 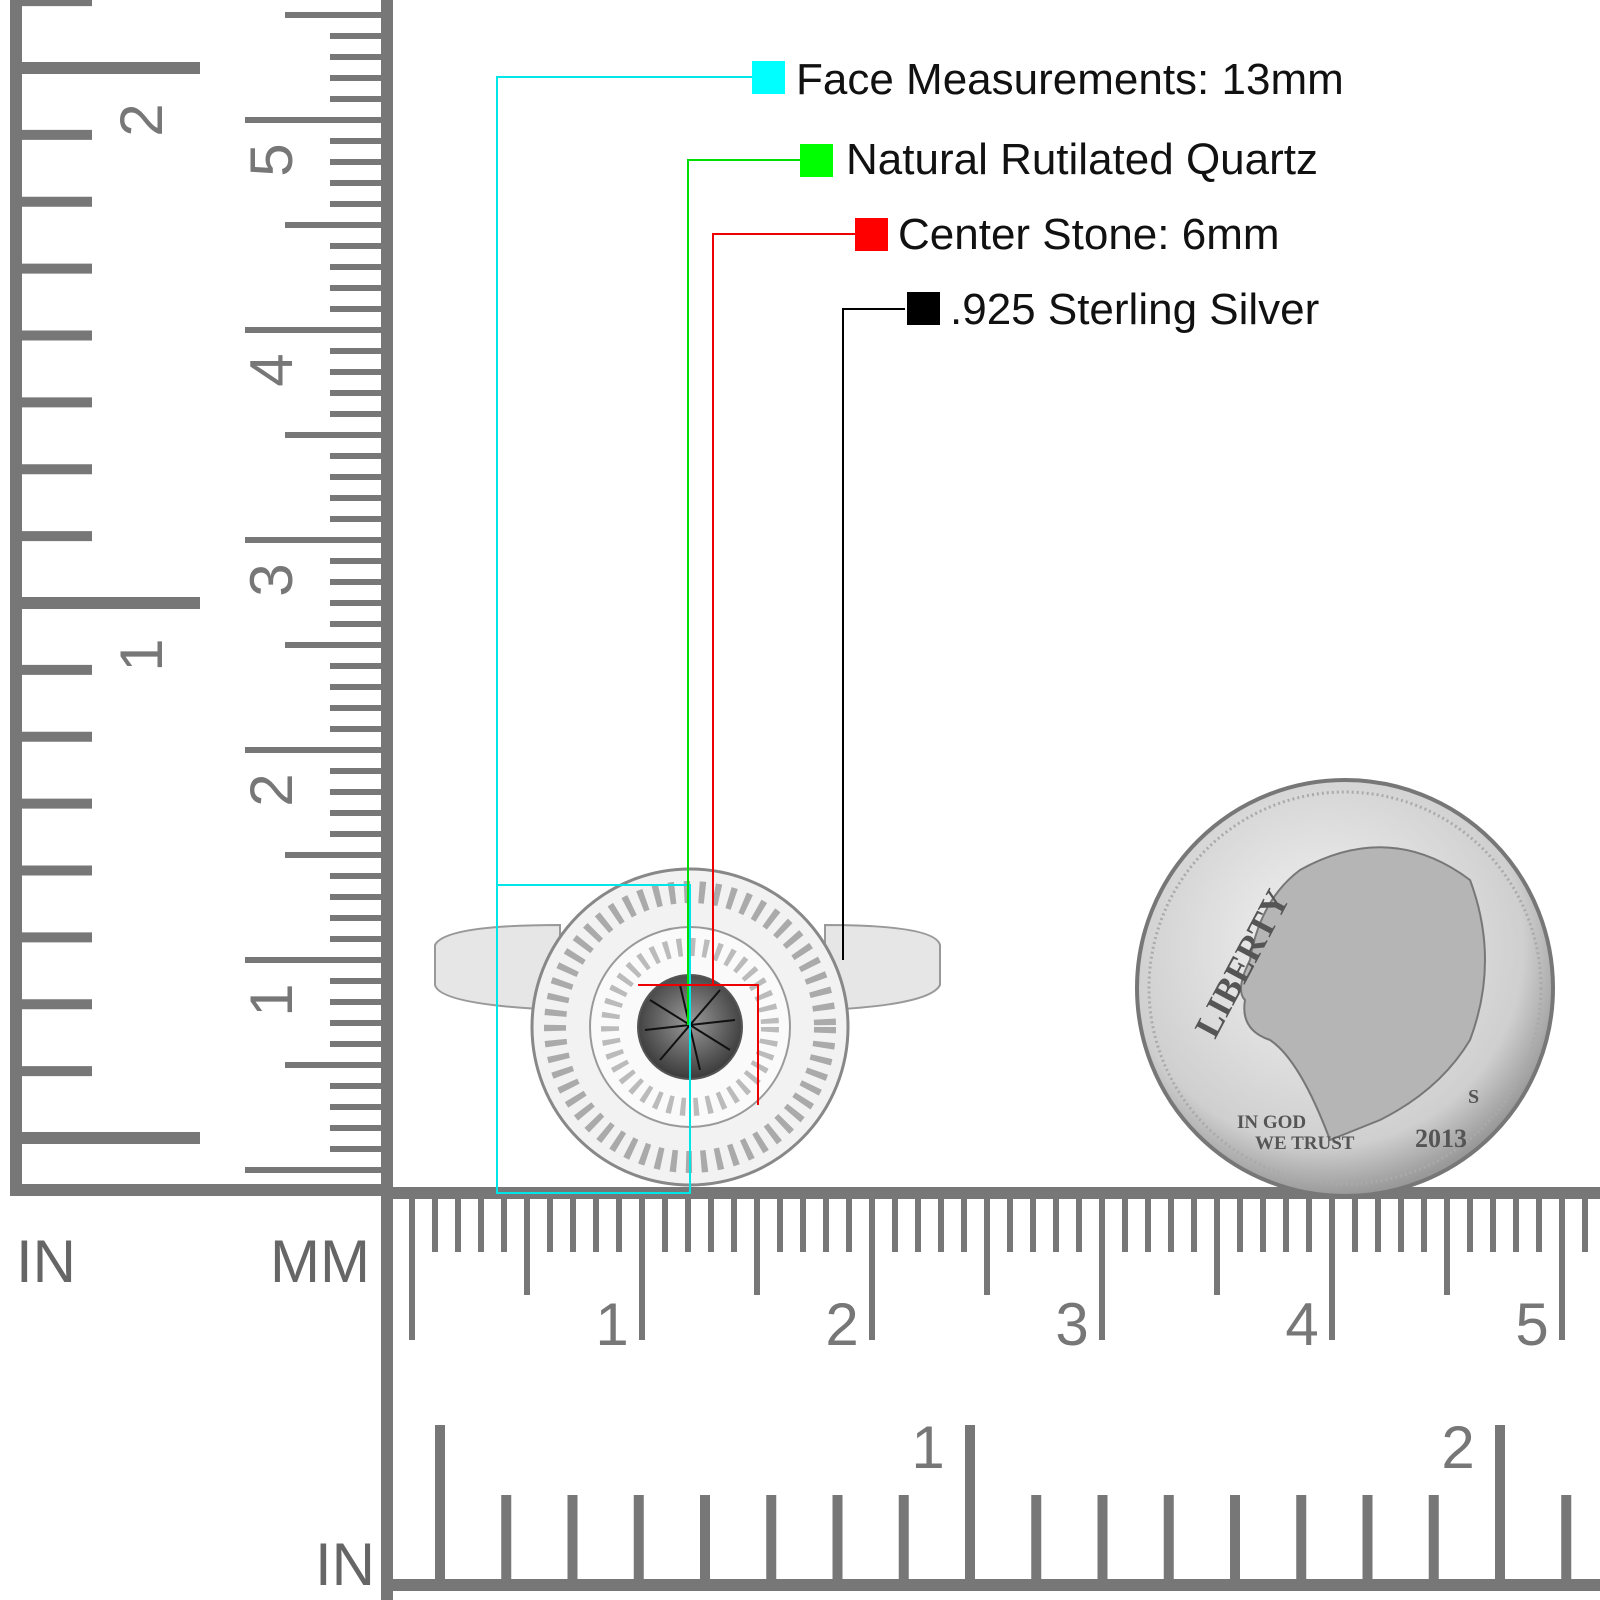 What do you see at coordinates (1089, 234) in the screenshot?
I see `center-stone-label: Center Stone: 6mm` at bounding box center [1089, 234].